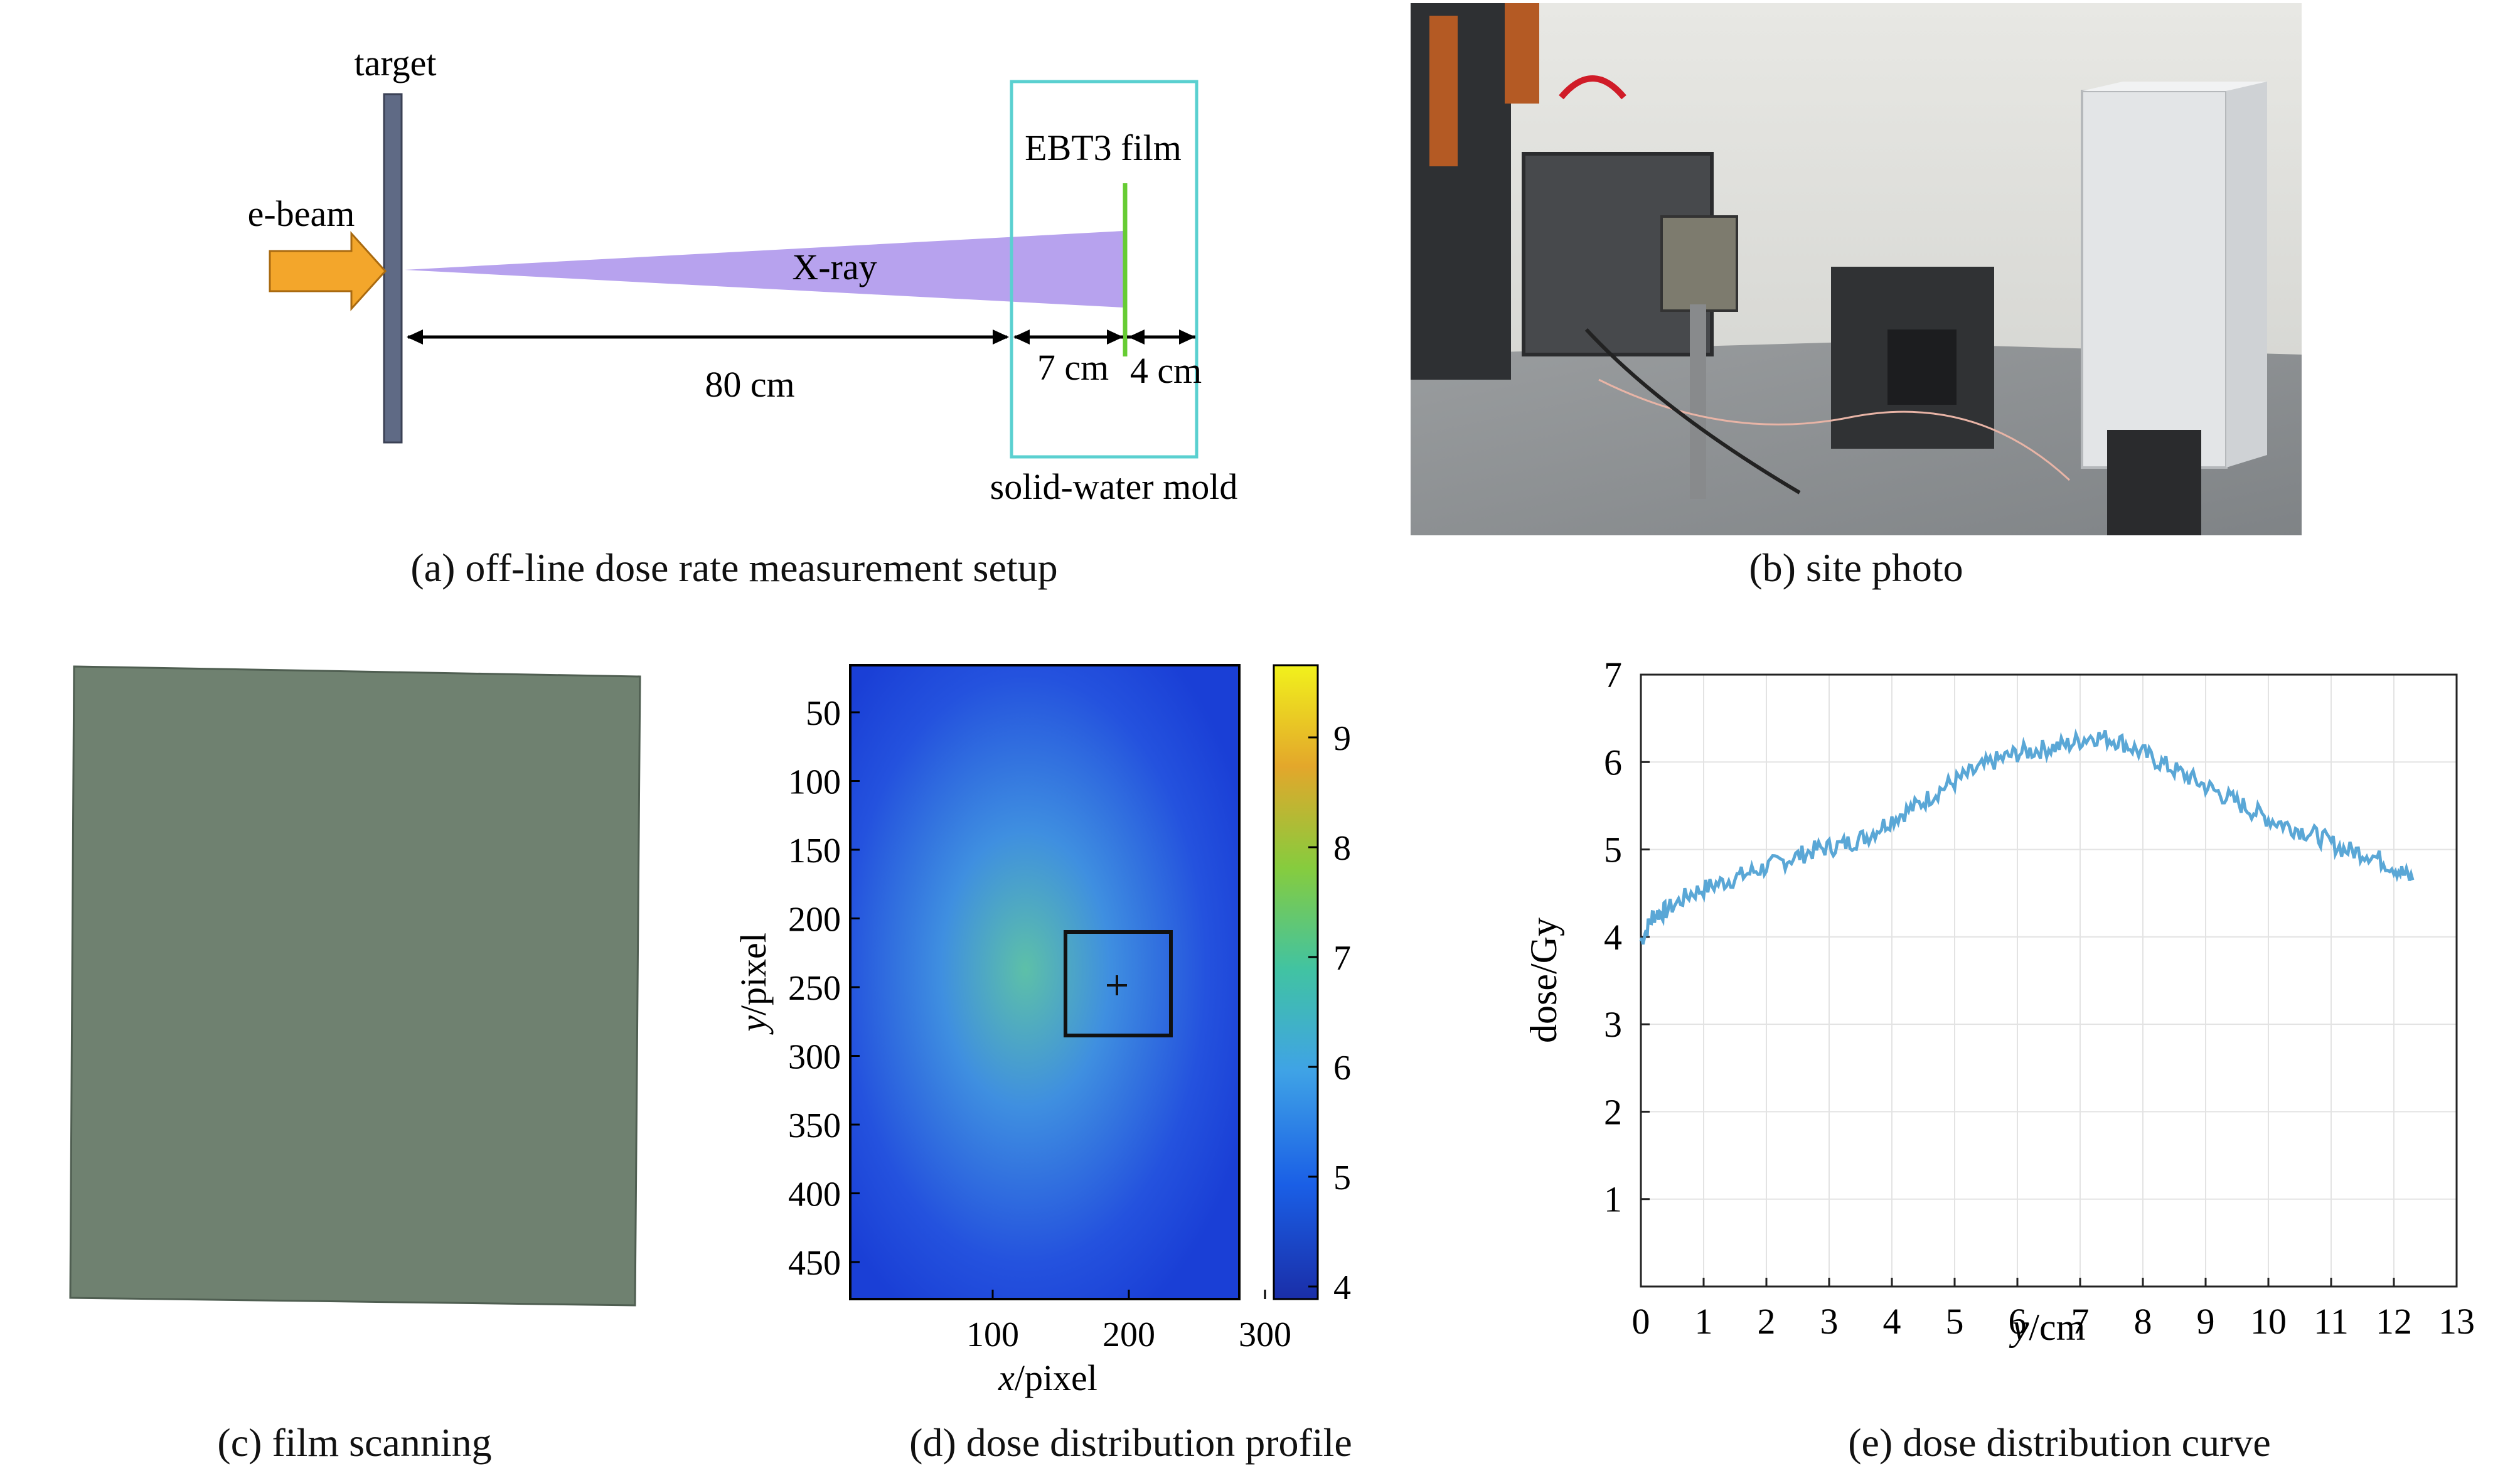  I want to click on colorbar-tick-label: 7, so click(1342, 959).